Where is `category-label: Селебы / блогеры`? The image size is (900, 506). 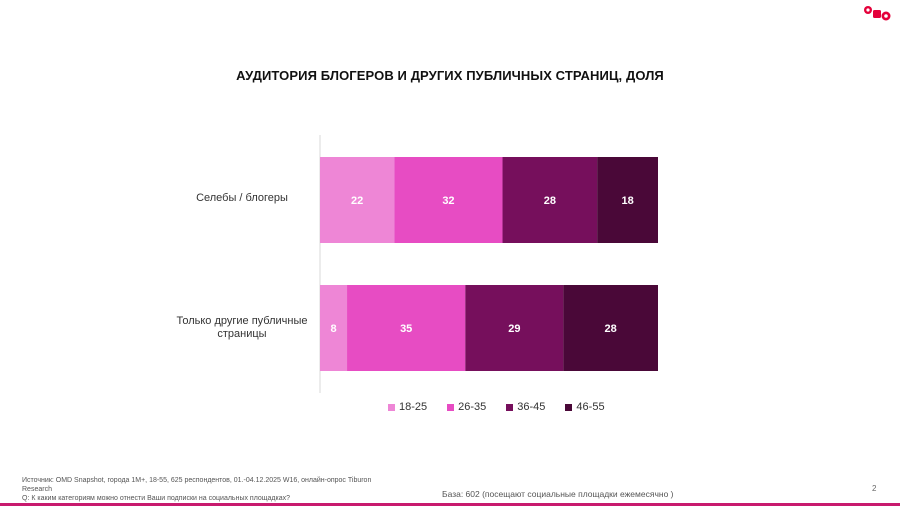
category-label: Селебы / блогеры is located at coordinates (242, 198).